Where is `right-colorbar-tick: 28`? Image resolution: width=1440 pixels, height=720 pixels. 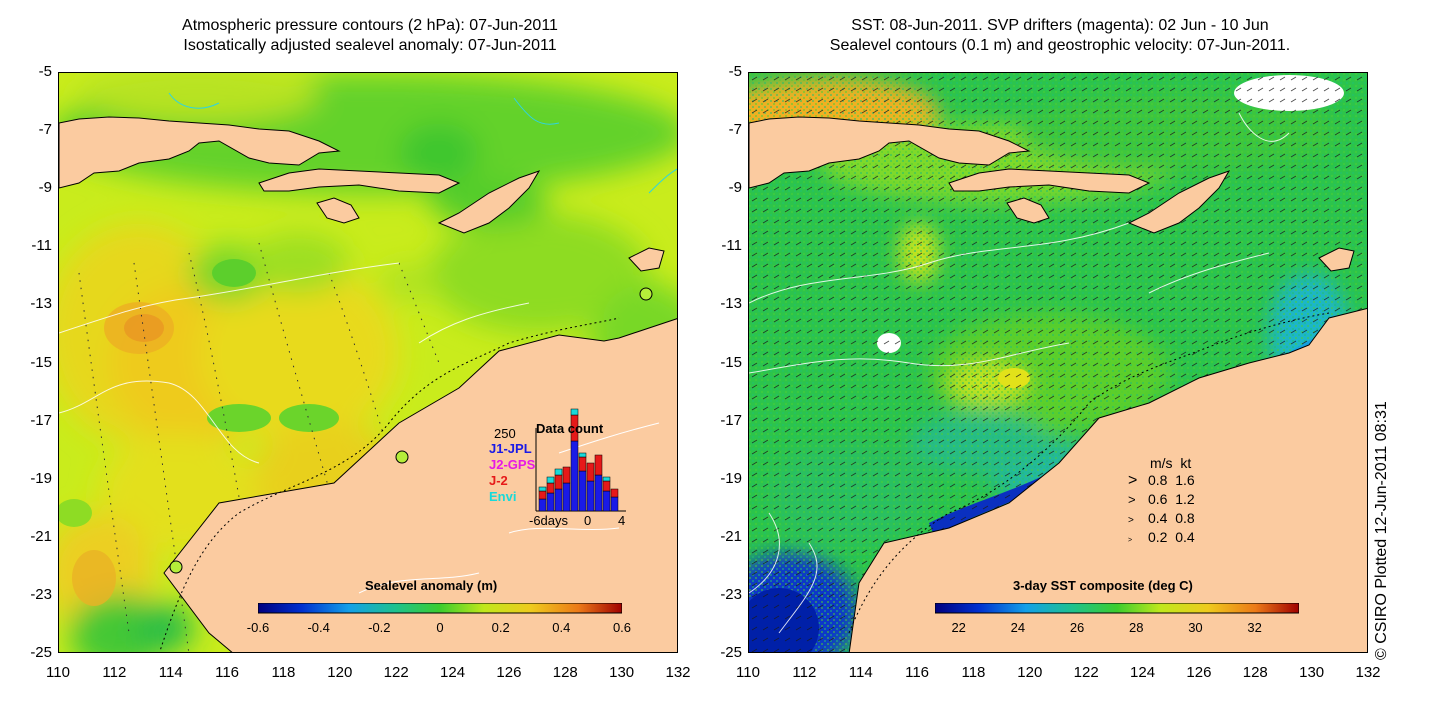
right-colorbar-tick: 28 is located at coordinates (1136, 627).